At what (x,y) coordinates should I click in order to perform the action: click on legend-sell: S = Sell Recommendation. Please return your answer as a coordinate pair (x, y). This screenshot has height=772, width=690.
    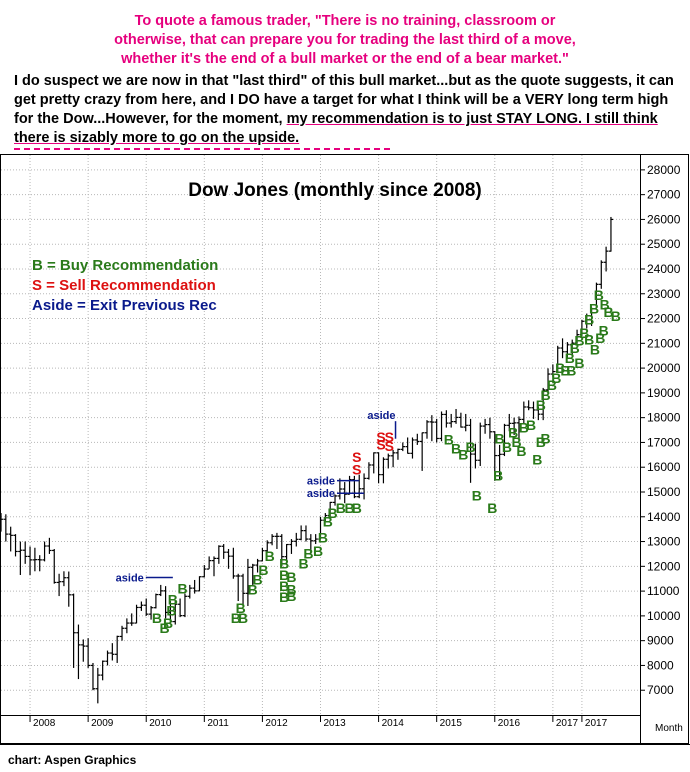
    Looking at the image, I should click on (124, 285).